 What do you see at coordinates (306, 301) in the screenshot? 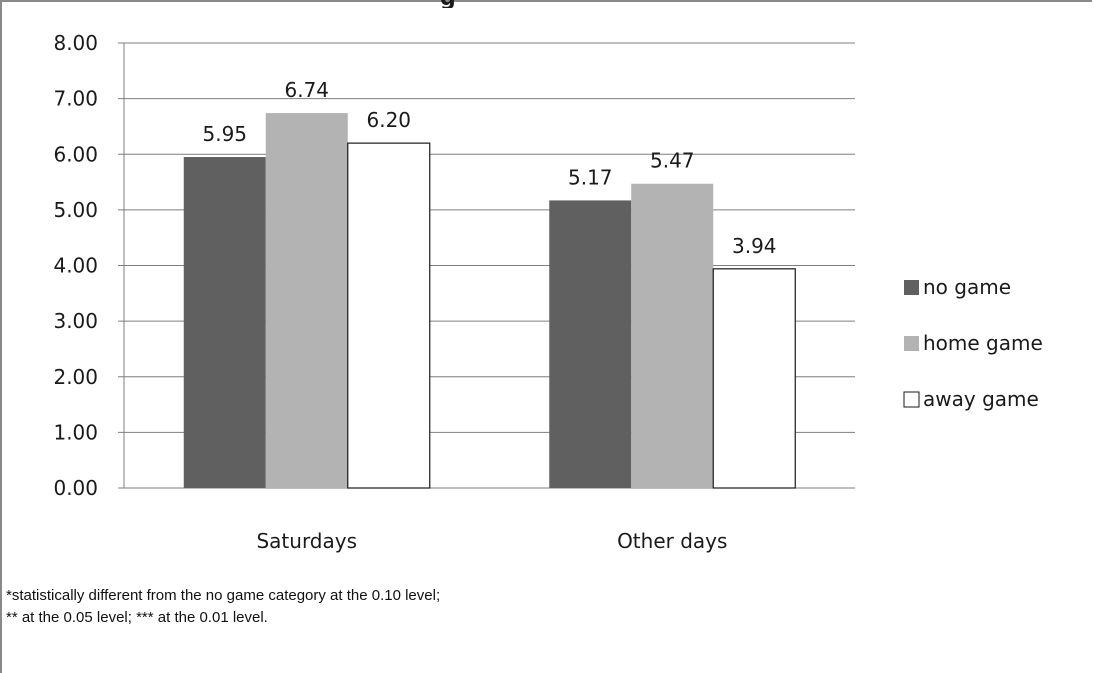
I see `bar-home-game-saturdays` at bounding box center [306, 301].